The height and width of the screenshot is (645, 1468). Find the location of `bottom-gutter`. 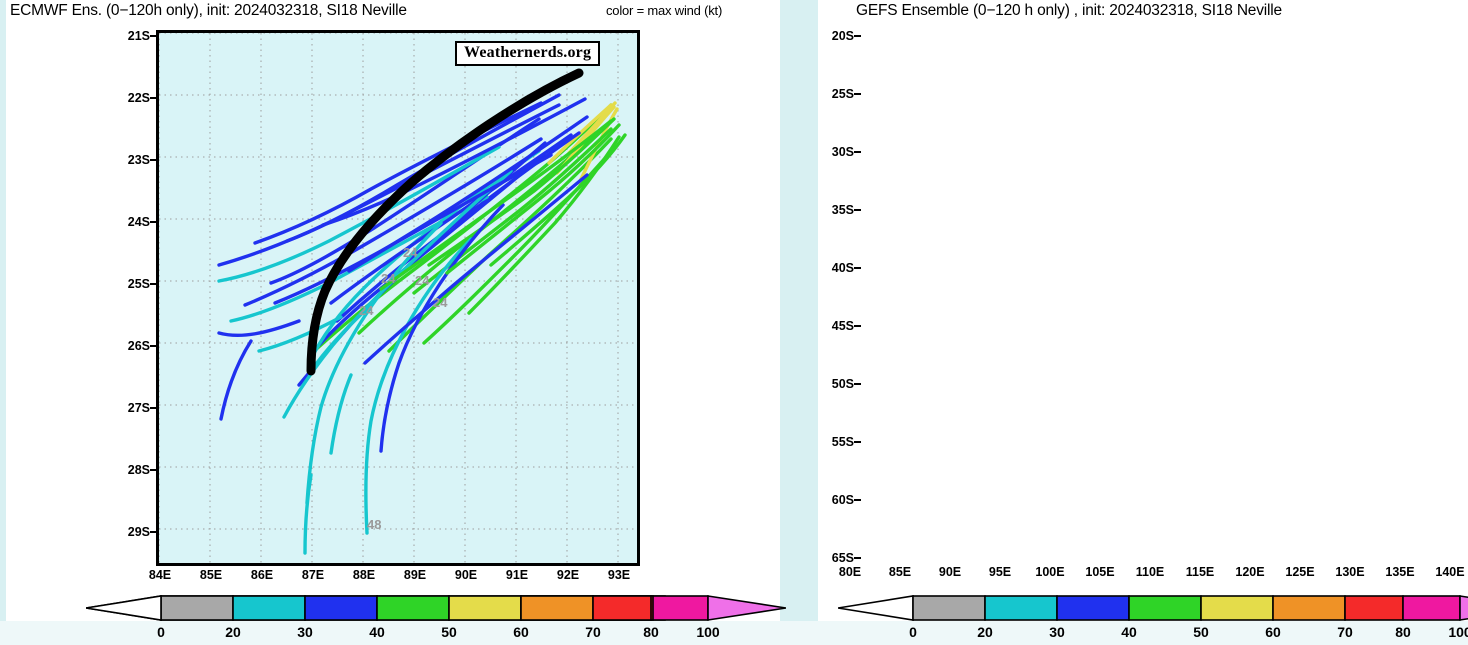

bottom-gutter is located at coordinates (734, 633).